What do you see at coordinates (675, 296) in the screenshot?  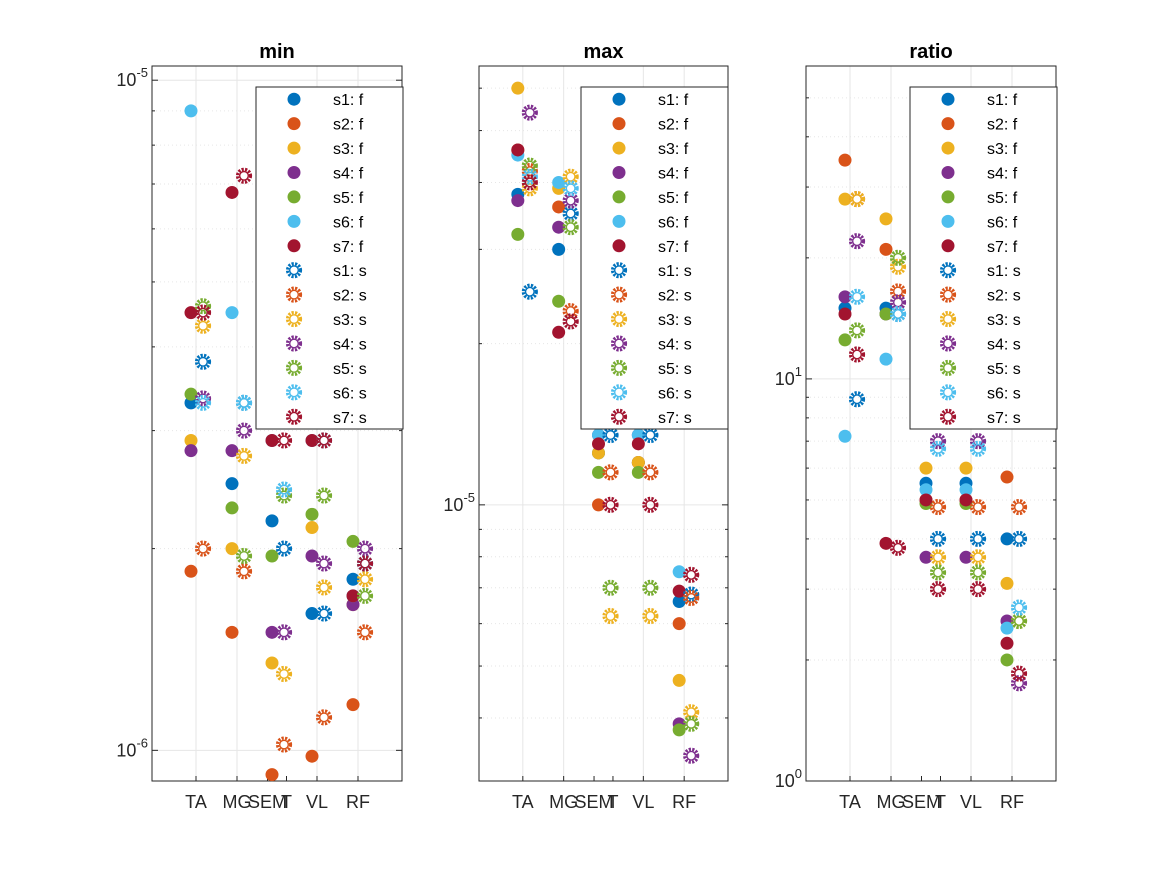 I see `legend-label: s2: s` at bounding box center [675, 296].